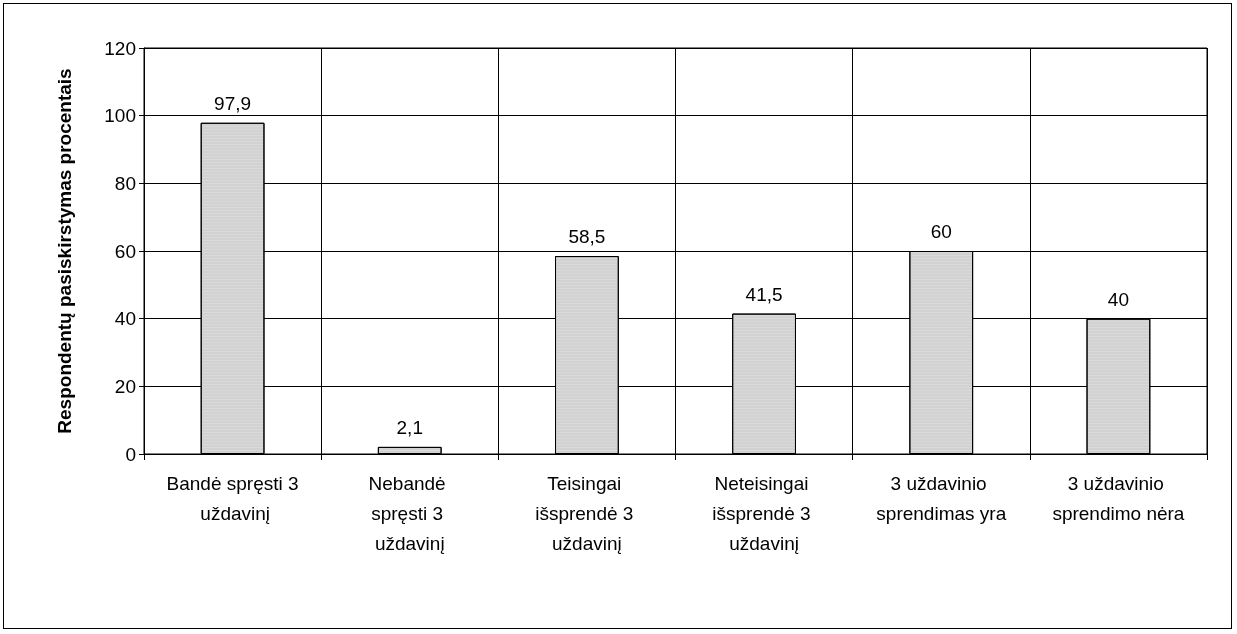 This screenshot has height=634, width=1237. What do you see at coordinates (1118, 498) in the screenshot?
I see `x-tick-label: 3 uždavinio sprendimo nėra` at bounding box center [1118, 498].